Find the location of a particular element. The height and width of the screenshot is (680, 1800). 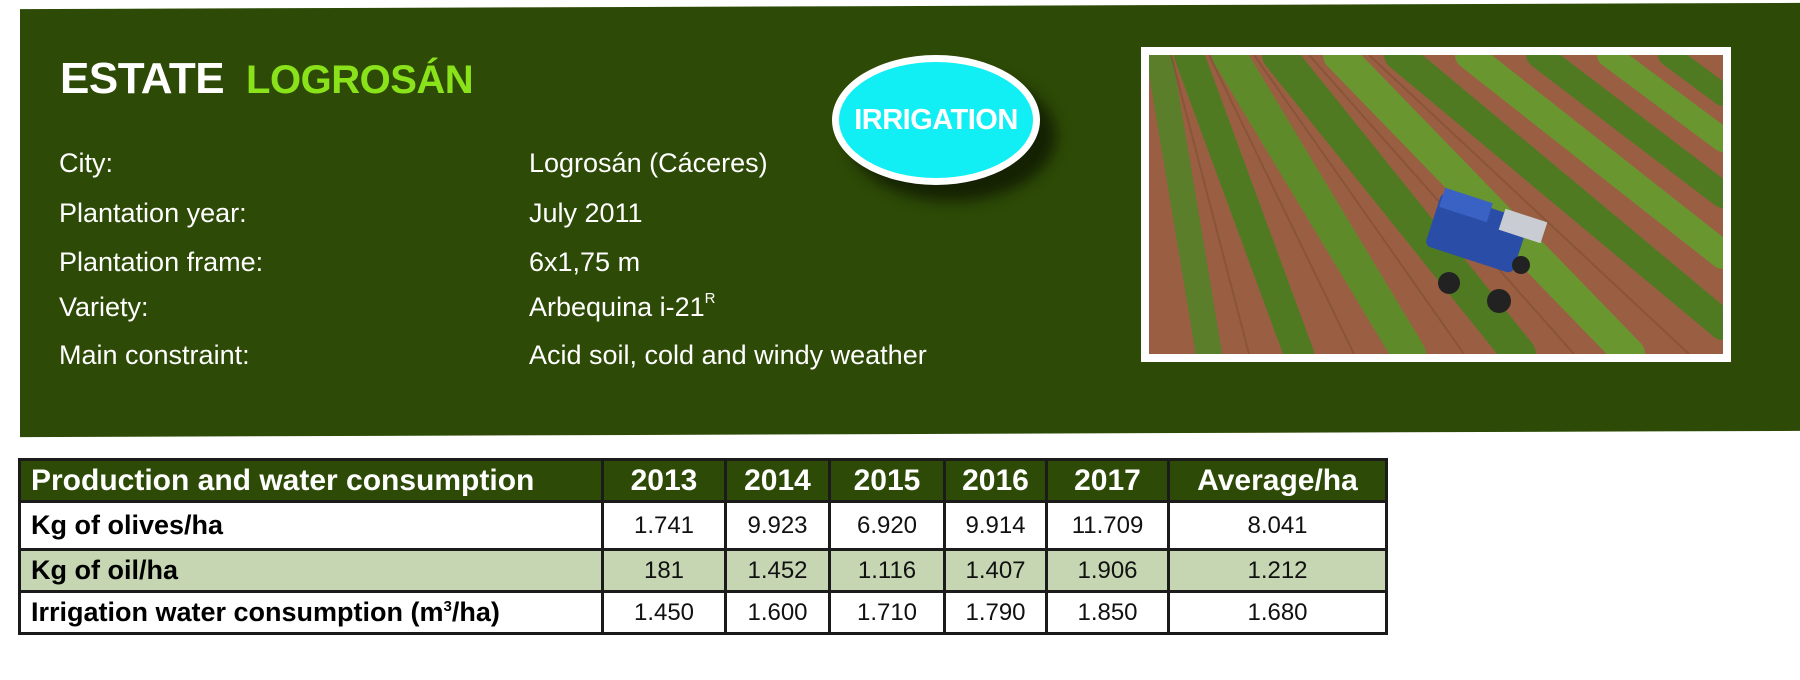

row-label-irrigation: Irrigation water consumption (m3/ha) is located at coordinates (311, 612).